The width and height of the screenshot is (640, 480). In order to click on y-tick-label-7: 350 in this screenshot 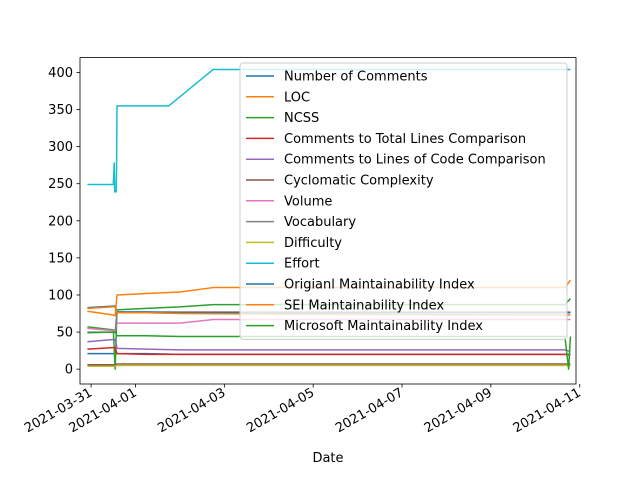, I will do `click(60, 110)`.